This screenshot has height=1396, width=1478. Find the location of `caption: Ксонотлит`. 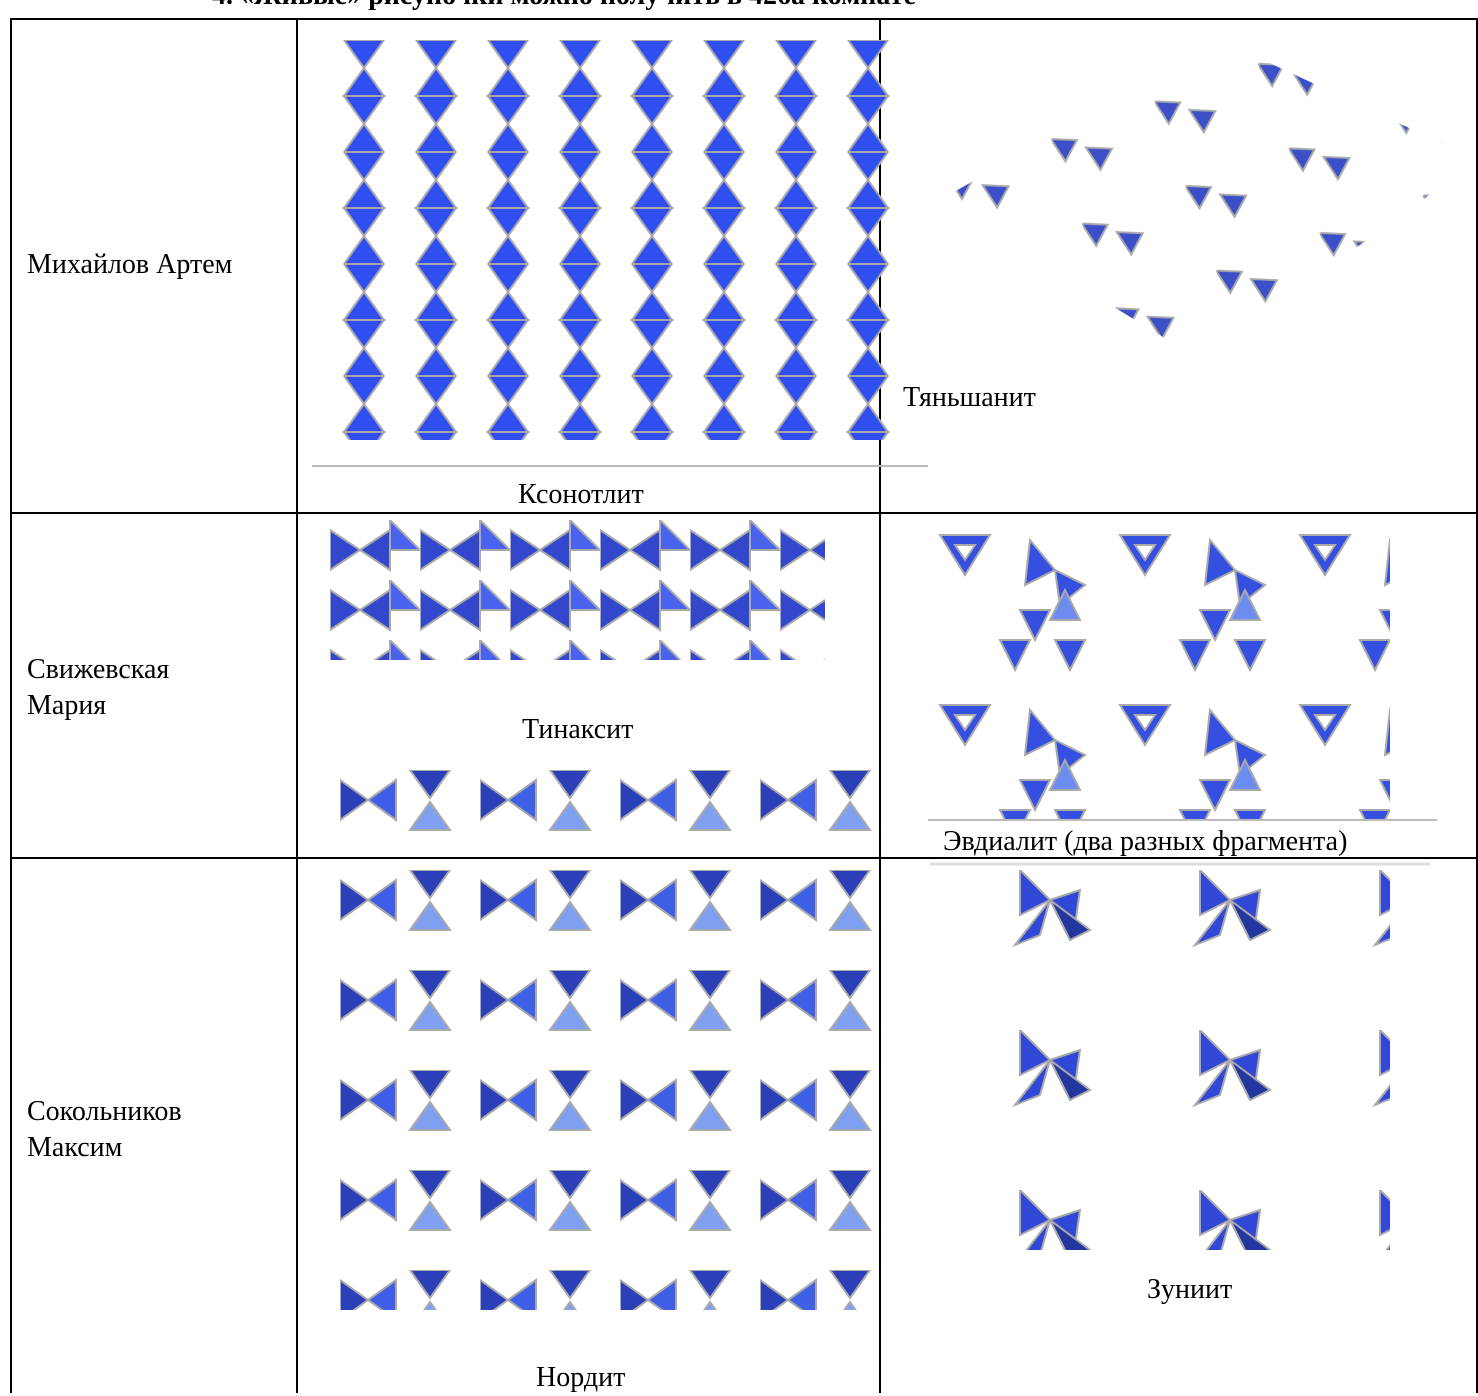

caption: Ксонотлит is located at coordinates (581, 494).